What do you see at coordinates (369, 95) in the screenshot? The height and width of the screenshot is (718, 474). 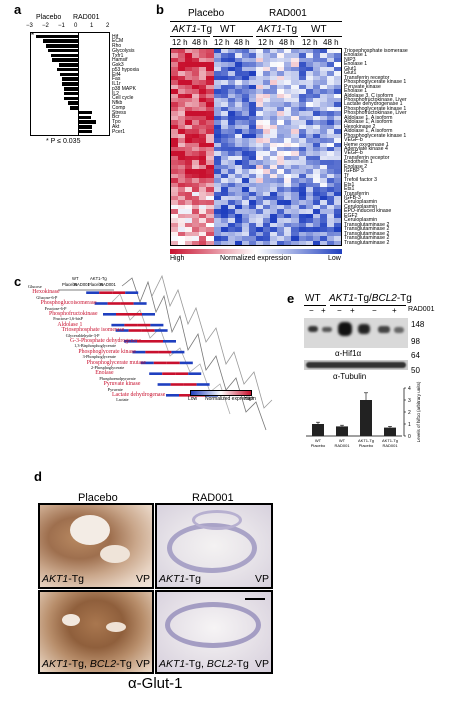 I see `panel-b-gene-label: Aldolase 3, C isoform` at bounding box center [369, 95].